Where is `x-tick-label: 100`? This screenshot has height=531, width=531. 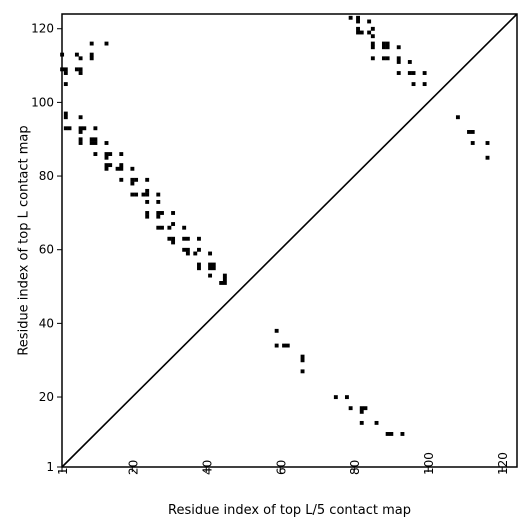
x-tick-label: 100 is located at coordinates (429, 463).